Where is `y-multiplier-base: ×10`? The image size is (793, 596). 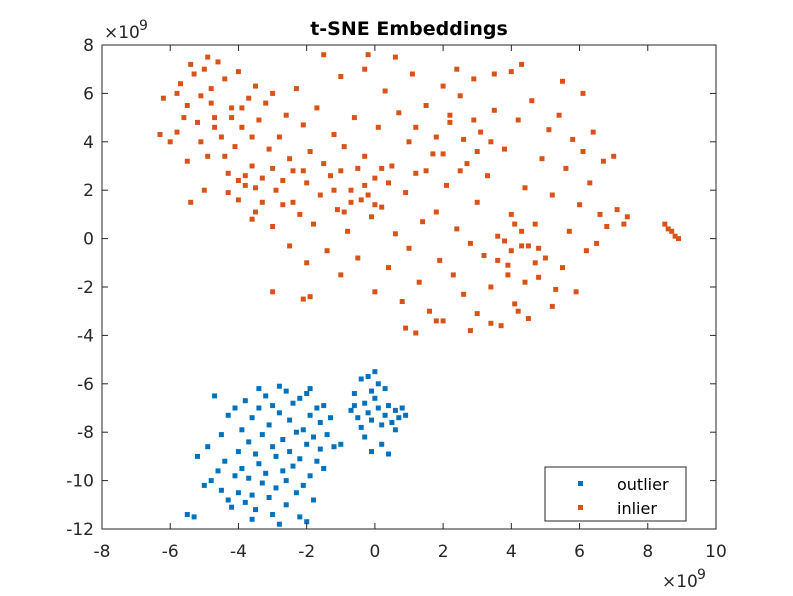
y-multiplier-base: ×10 is located at coordinates (122, 33).